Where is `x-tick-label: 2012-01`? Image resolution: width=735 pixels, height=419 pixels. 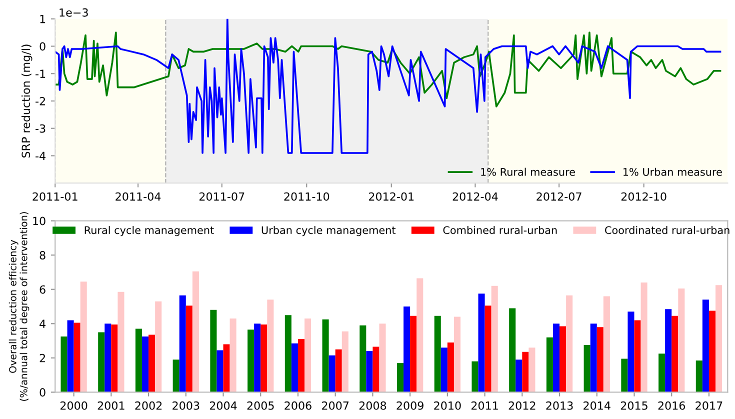 x-tick-label: 2012-01 is located at coordinates (391, 196).